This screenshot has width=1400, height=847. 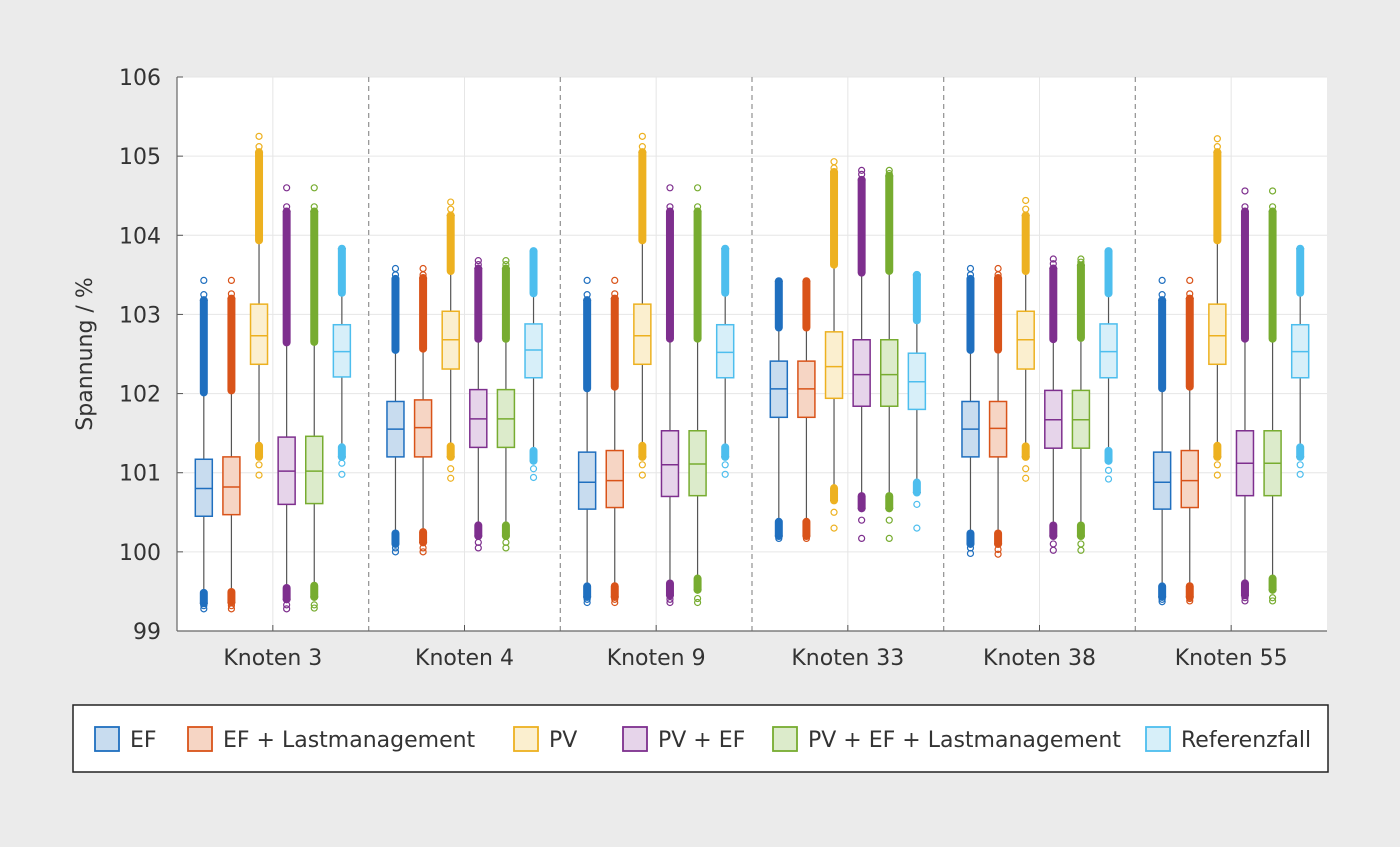 I want to click on y-tick-label: 99, so click(x=147, y=632).